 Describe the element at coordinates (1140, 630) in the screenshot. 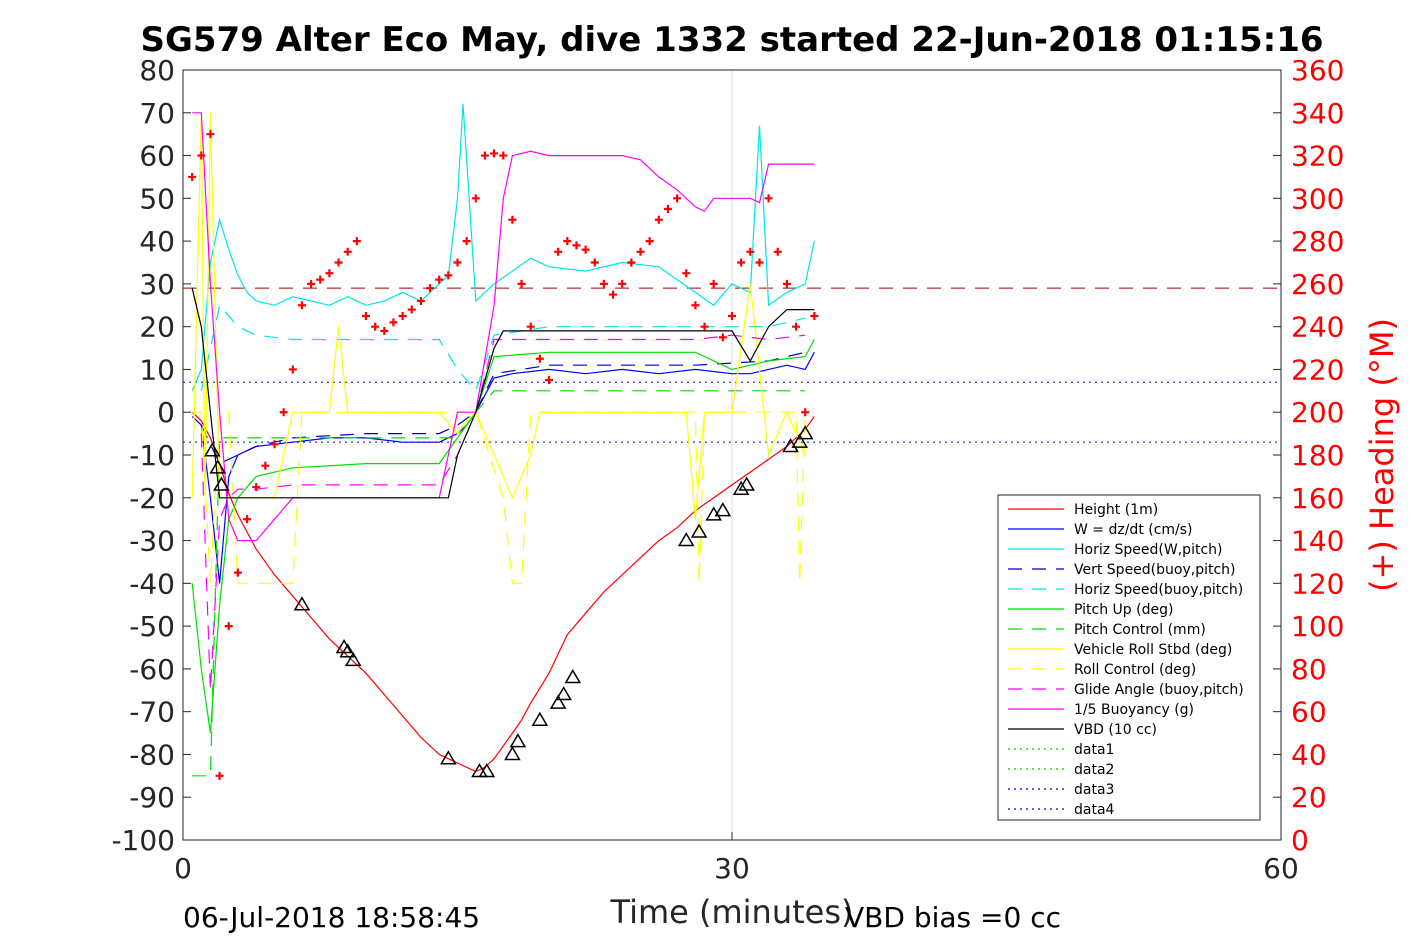

I see `legend-label: Pitch Control (mm)` at that location.